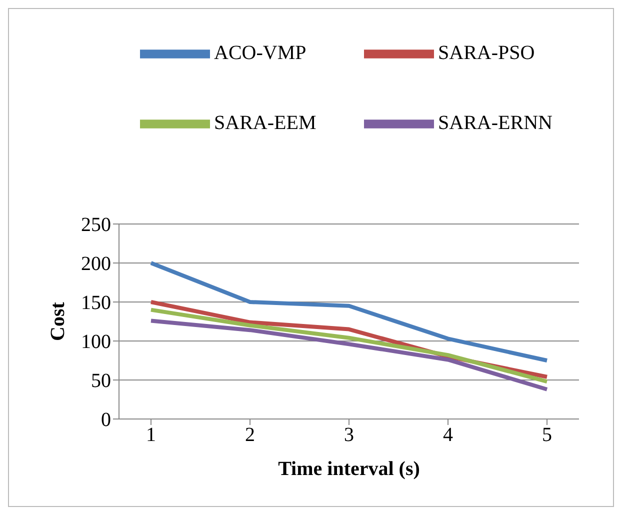 The height and width of the screenshot is (513, 620). I want to click on legend-label: SARA-PSO, so click(487, 52).